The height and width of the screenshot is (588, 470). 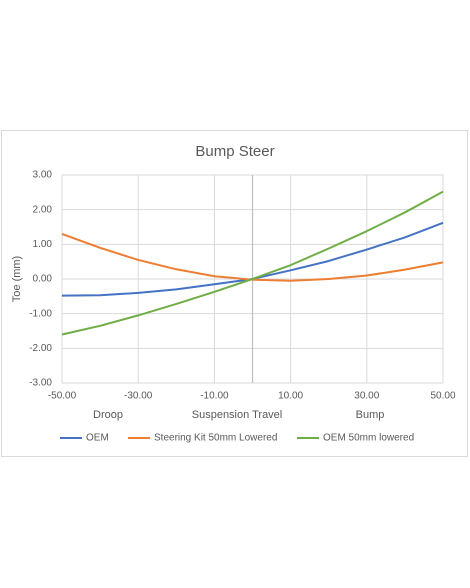 I want to click on x-tick-label: -50.00, so click(x=62, y=396).